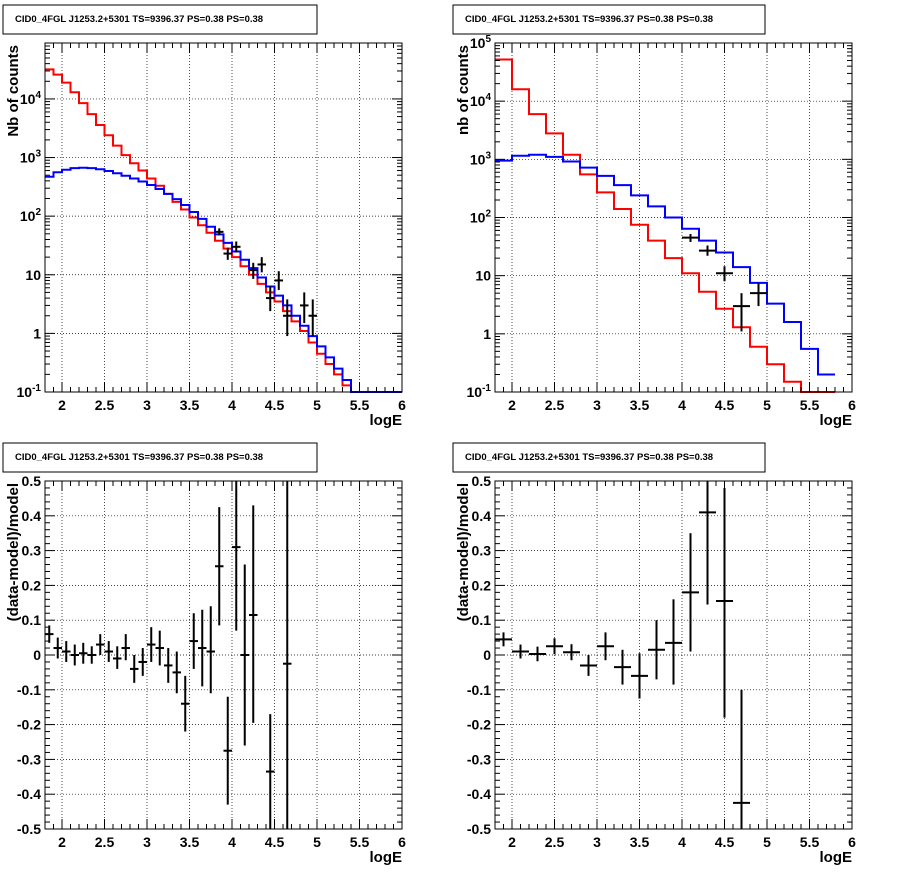  I want to click on y-tick-label: 0.3, so click(482, 551).